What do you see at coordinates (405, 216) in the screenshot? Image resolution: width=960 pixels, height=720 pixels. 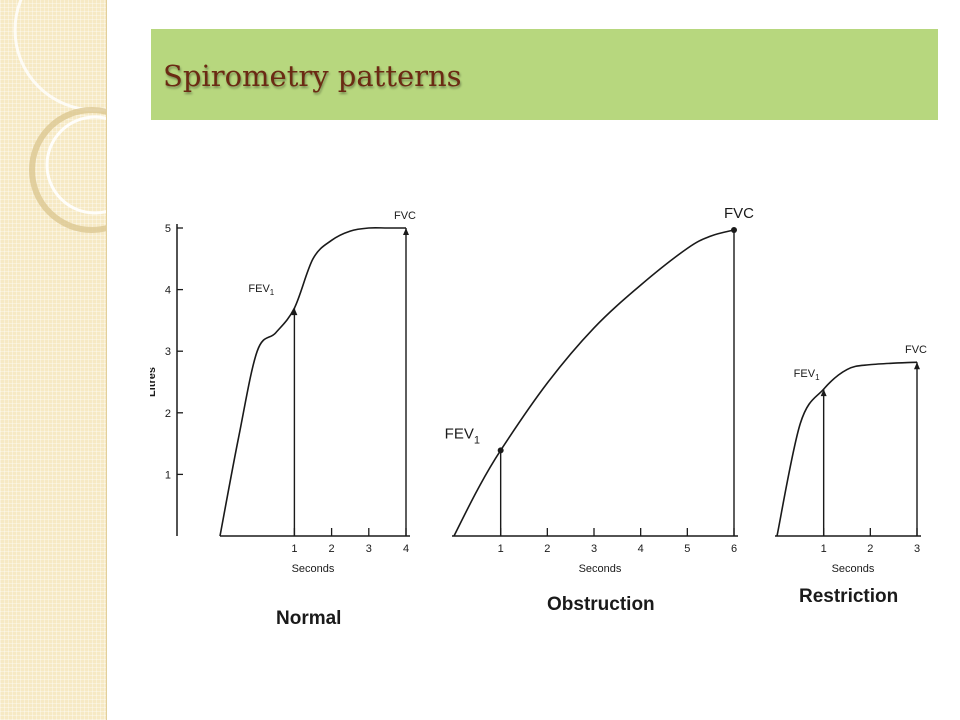 I see `fvc-label-normal: FVC` at bounding box center [405, 216].